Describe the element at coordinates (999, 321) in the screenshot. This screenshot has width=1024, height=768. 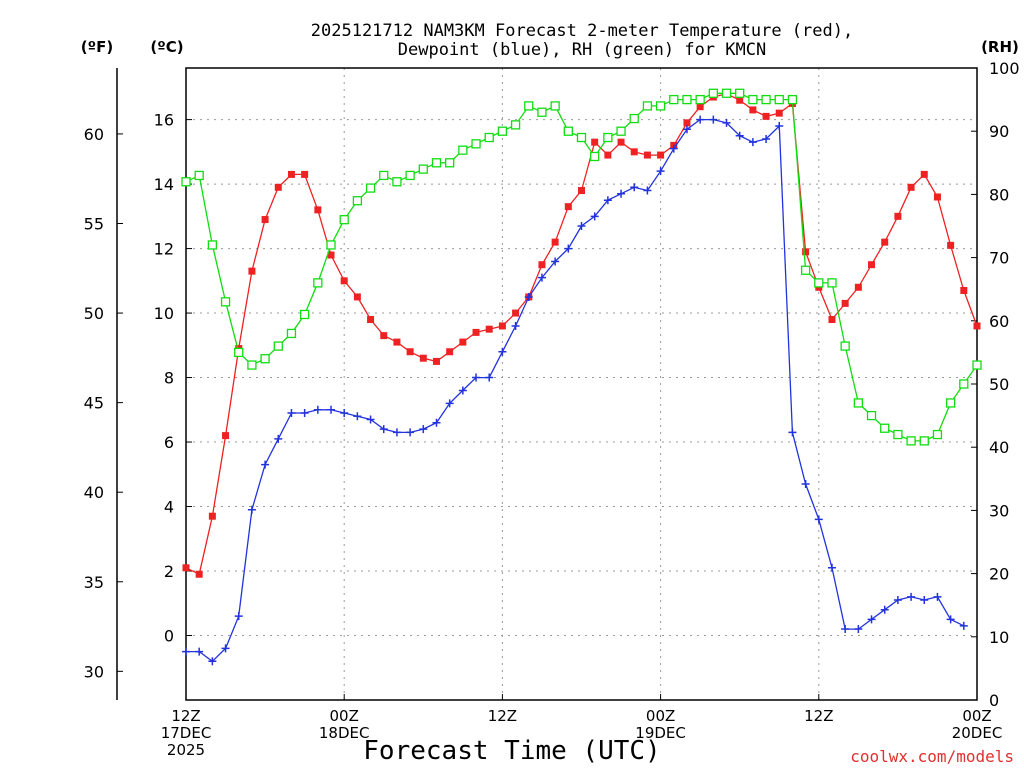
I see `rh-tick-label-60: 60` at that location.